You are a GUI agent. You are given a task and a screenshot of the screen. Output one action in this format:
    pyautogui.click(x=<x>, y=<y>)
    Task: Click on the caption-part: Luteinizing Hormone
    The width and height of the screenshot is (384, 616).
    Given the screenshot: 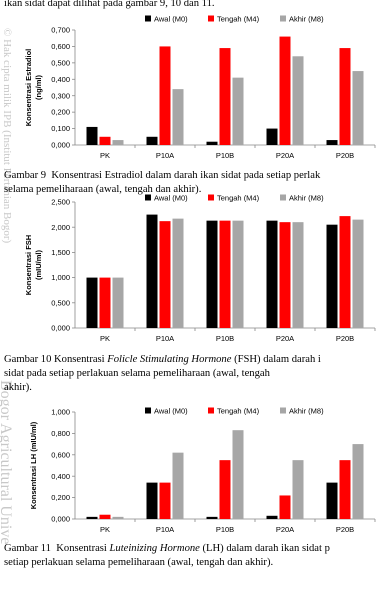 What is the action you would take?
    pyautogui.click(x=155, y=548)
    